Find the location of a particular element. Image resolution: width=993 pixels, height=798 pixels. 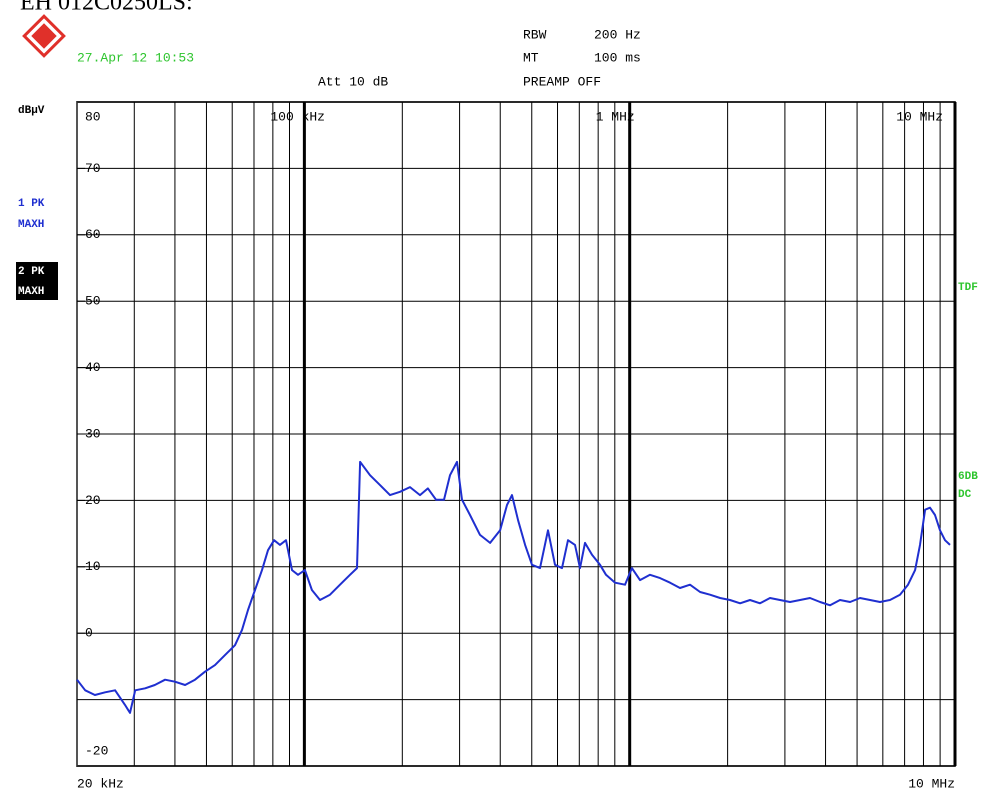

logo is located at coordinates (44, 36).